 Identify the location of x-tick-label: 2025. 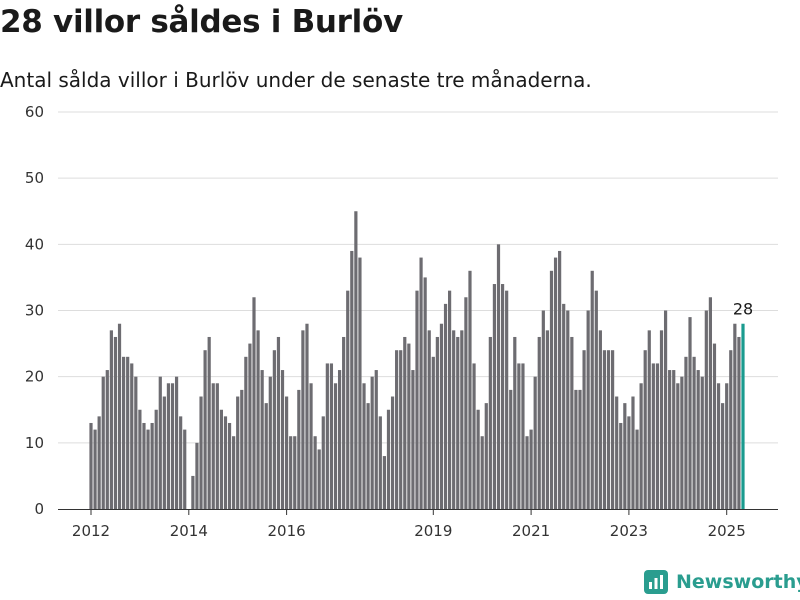
(727, 531).